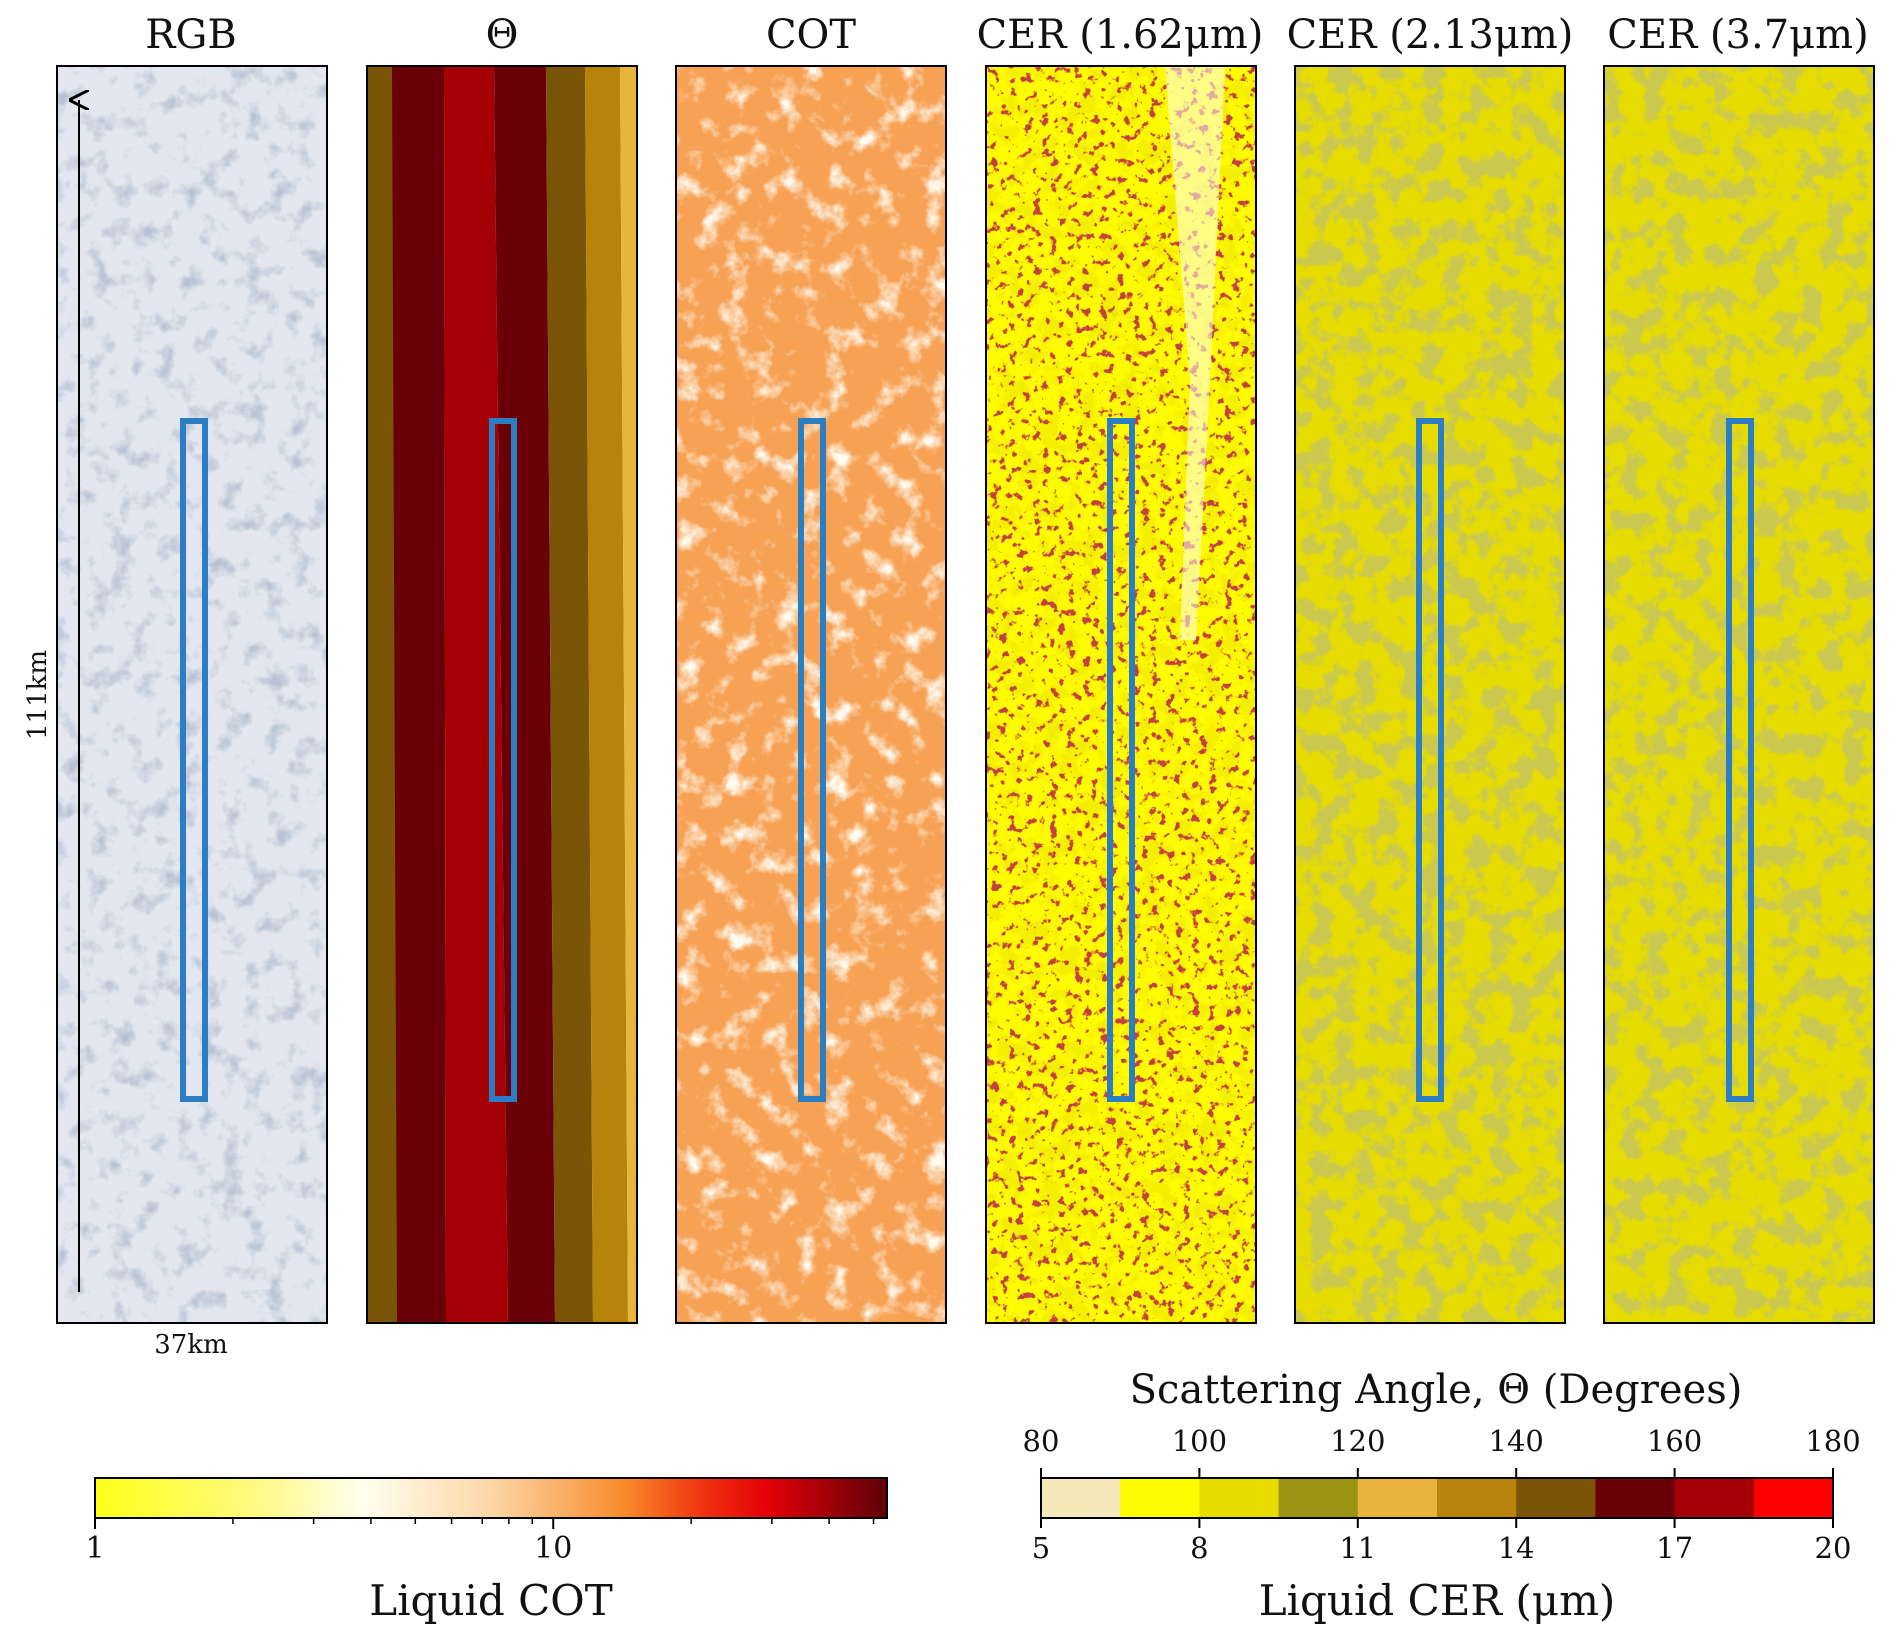 The image size is (1892, 1643). I want to click on panel-title-cer-37: CER (3.7μm), so click(1737, 35).